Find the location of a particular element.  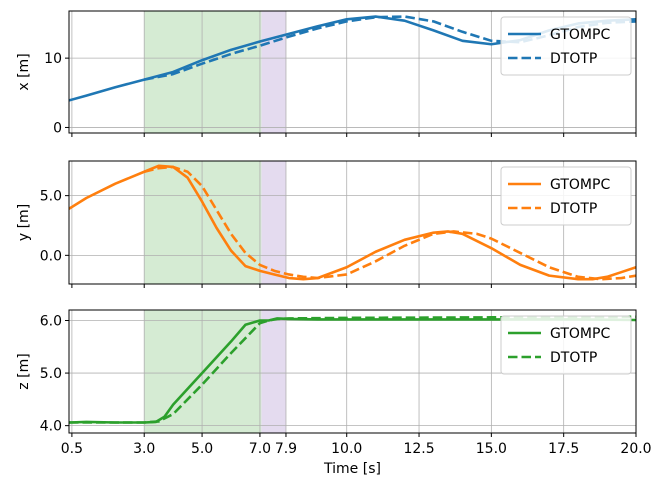

y-tick-label: 4.0 is located at coordinates (51, 427).